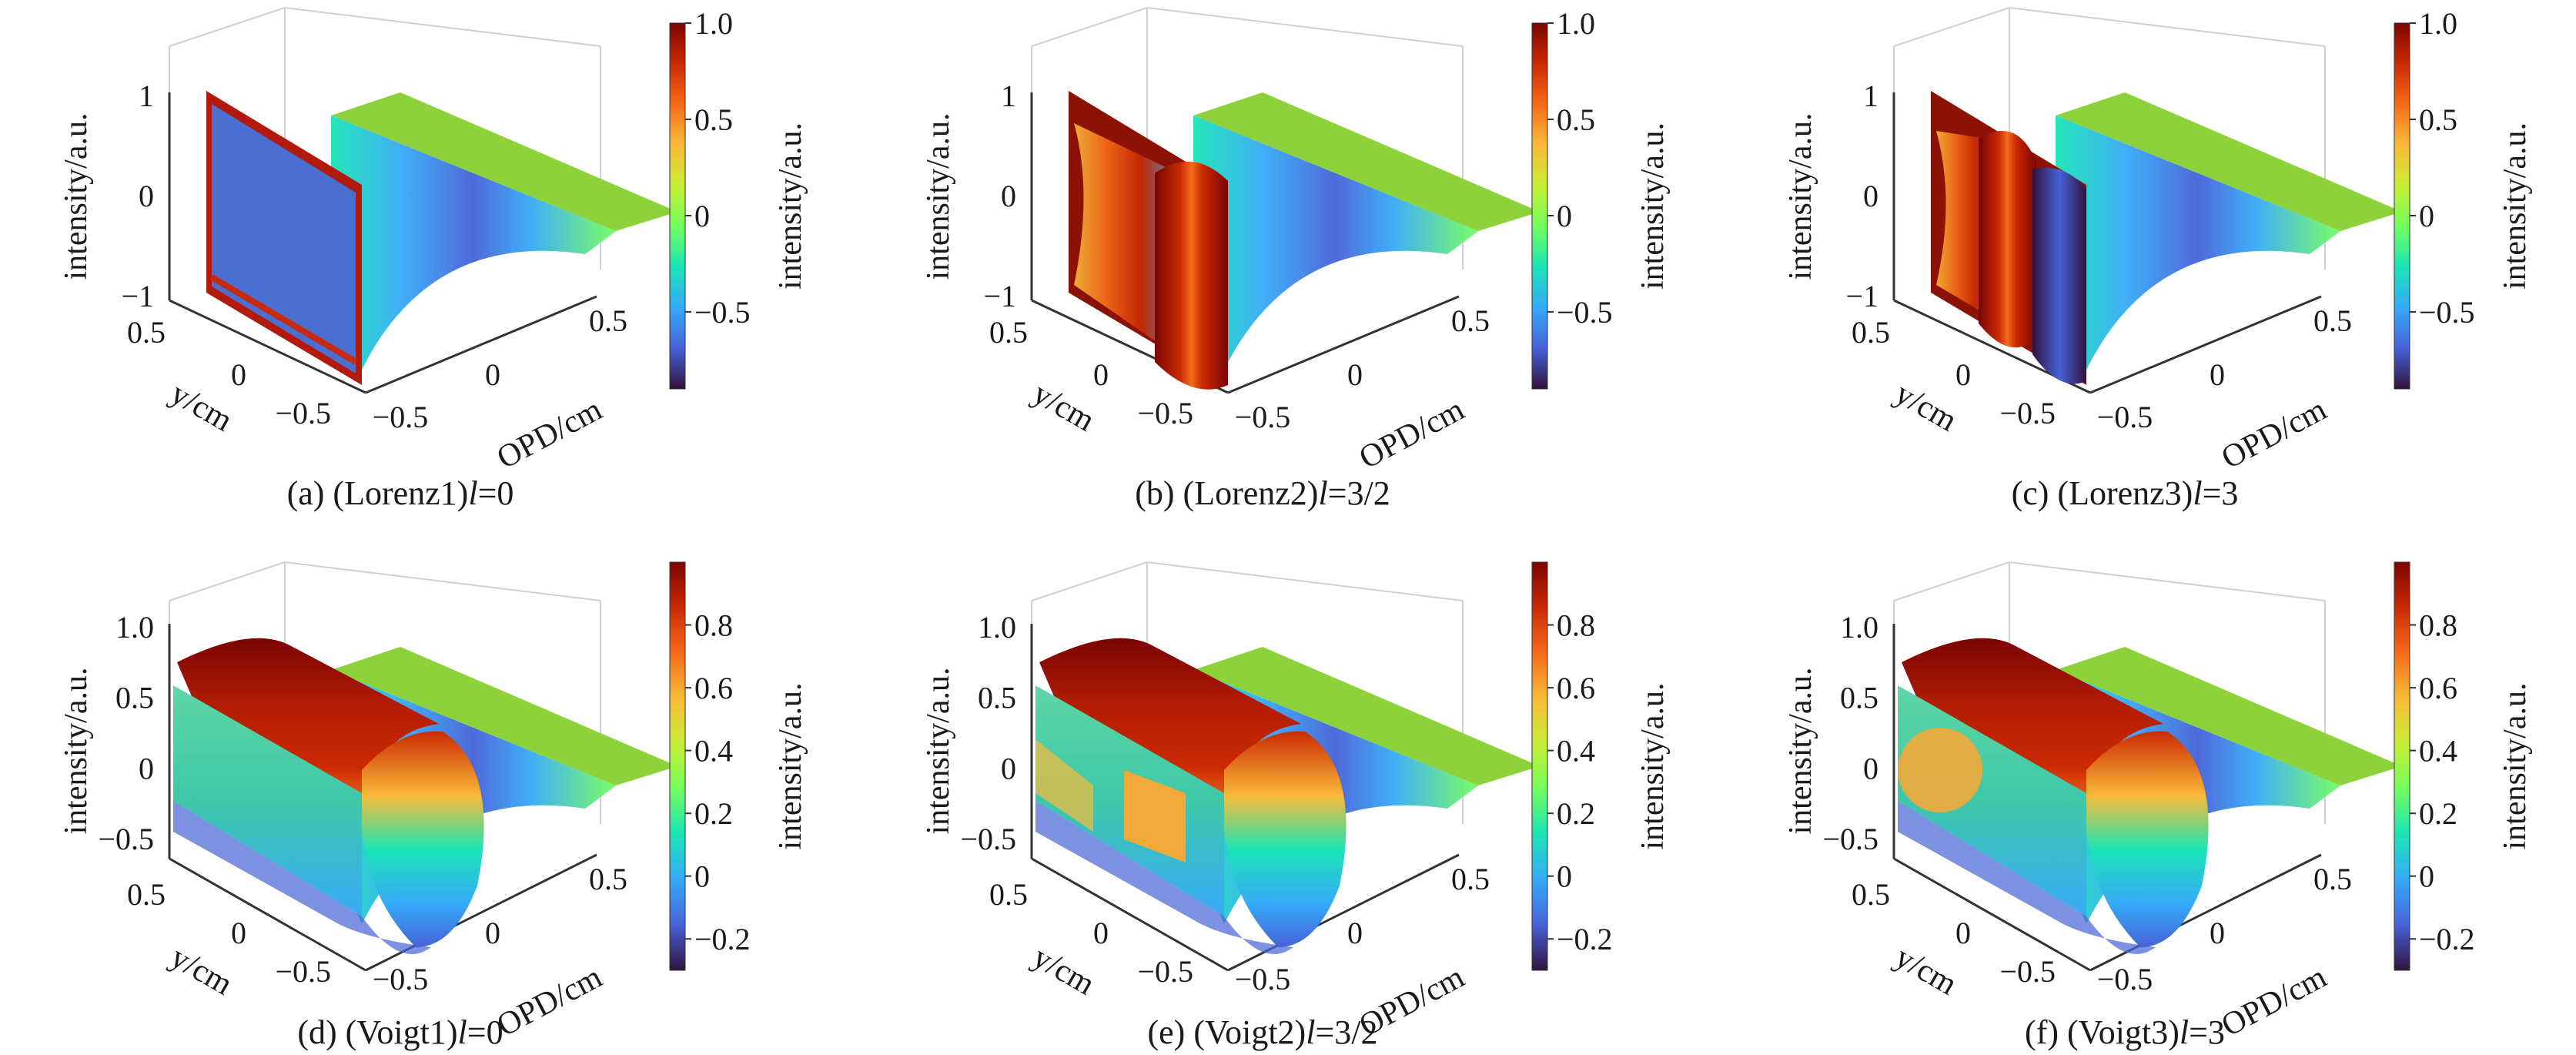 The height and width of the screenshot is (1055, 2576). What do you see at coordinates (1009, 96) in the screenshot?
I see `z-tick-label: 1` at bounding box center [1009, 96].